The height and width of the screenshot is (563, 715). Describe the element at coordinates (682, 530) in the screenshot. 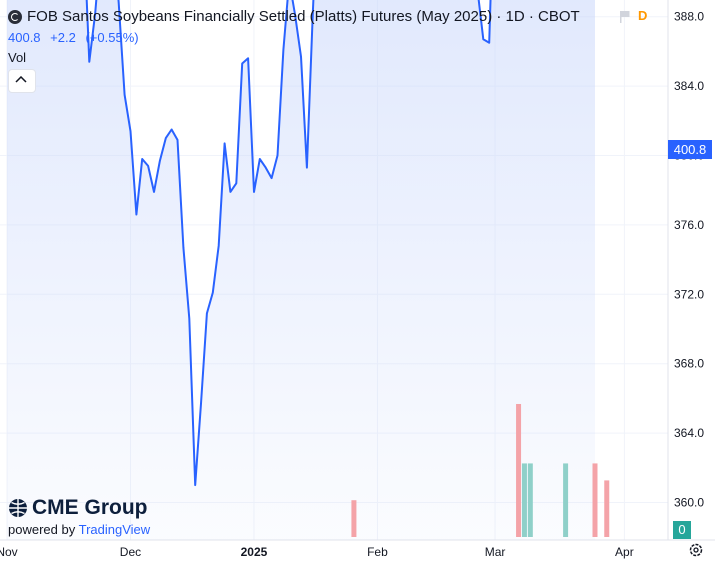

I see `volume-badge: 0` at that location.